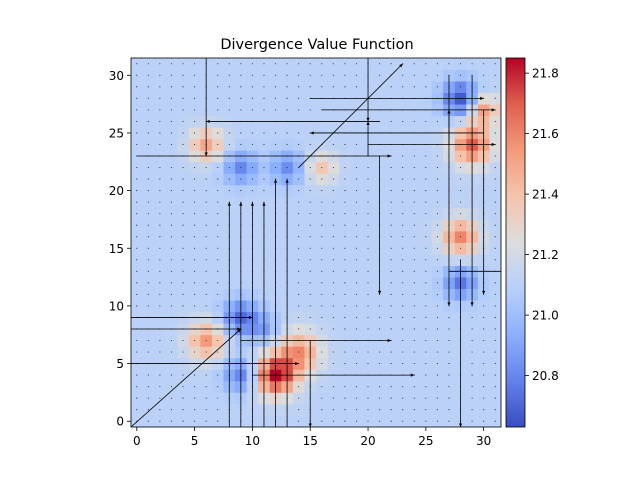 The height and width of the screenshot is (480, 640). What do you see at coordinates (137, 441) in the screenshot?
I see `x-tick-label: 0` at bounding box center [137, 441].